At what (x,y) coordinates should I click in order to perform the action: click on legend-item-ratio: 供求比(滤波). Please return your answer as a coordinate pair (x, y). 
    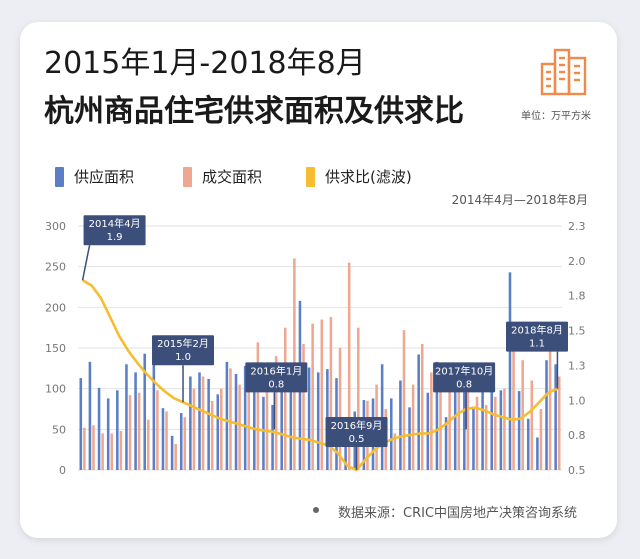
    Looking at the image, I should click on (359, 176).